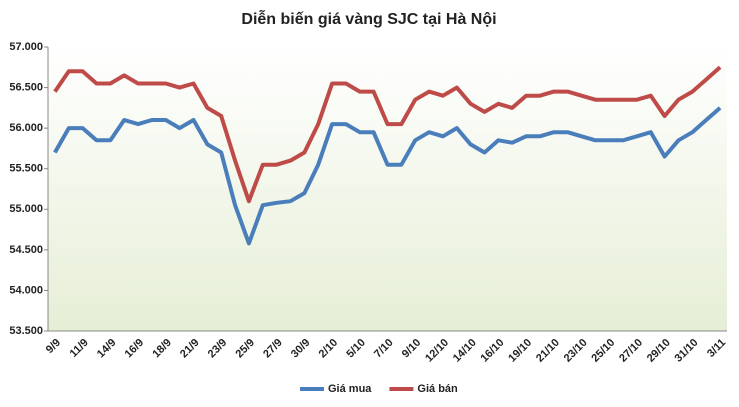  I want to click on y-tick-label: 55.500, so click(26, 169).